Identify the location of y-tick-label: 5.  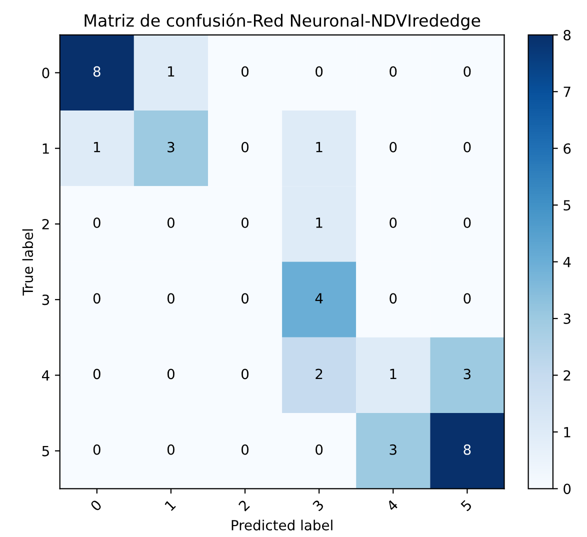
(45, 451).